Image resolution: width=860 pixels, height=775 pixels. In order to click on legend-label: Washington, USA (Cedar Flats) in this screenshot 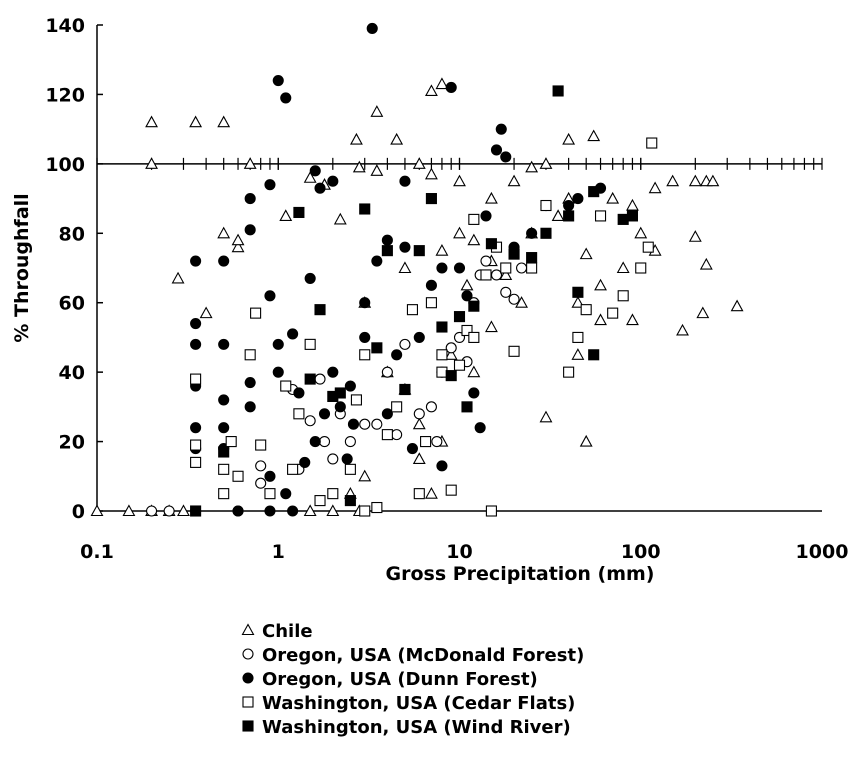, I will do `click(418, 703)`.